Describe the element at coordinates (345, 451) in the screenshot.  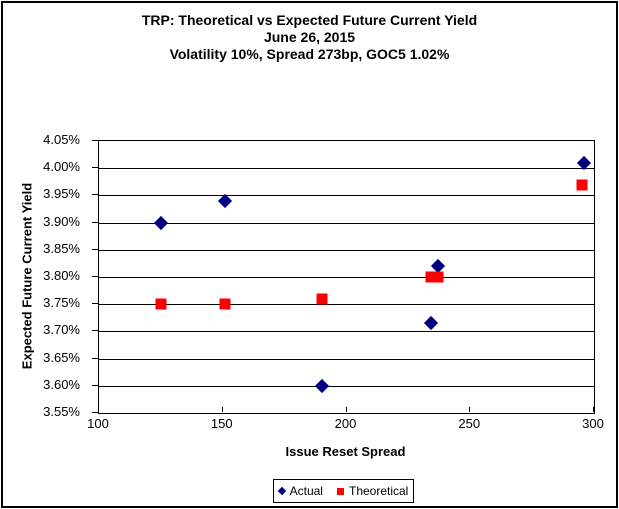
I see `x-axis-title: Issue Reset Spread` at that location.